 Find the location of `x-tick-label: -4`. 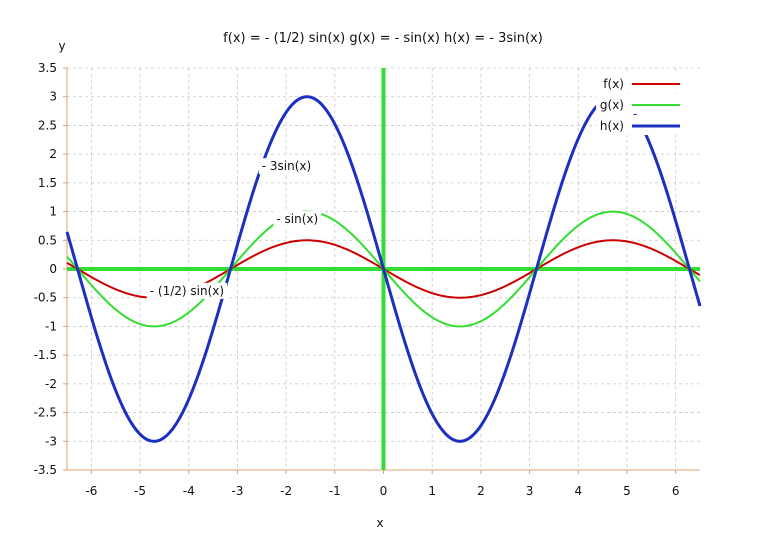

x-tick-label: -4 is located at coordinates (189, 491).